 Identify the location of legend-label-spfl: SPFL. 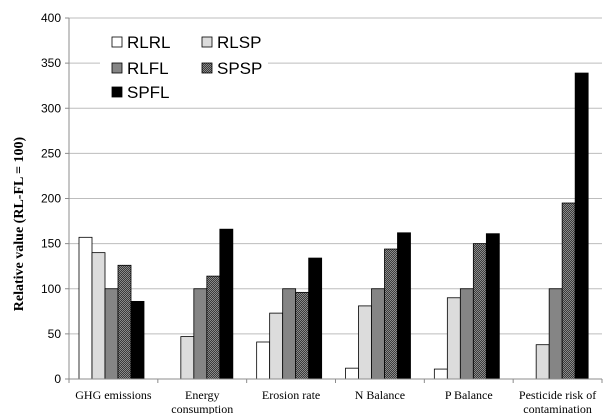
(148, 92).